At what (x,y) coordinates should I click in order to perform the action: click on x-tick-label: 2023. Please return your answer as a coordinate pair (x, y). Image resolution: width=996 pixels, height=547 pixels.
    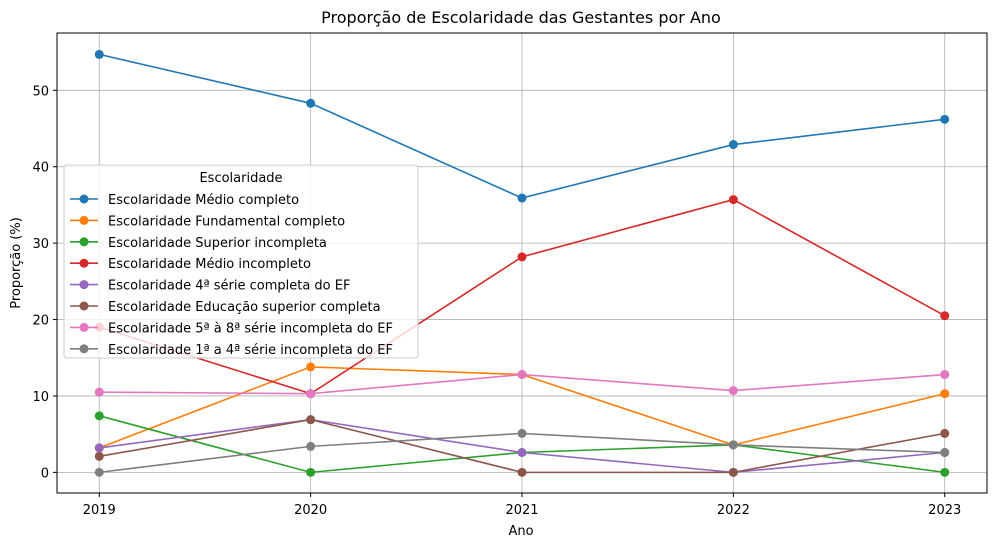
    Looking at the image, I should click on (944, 510).